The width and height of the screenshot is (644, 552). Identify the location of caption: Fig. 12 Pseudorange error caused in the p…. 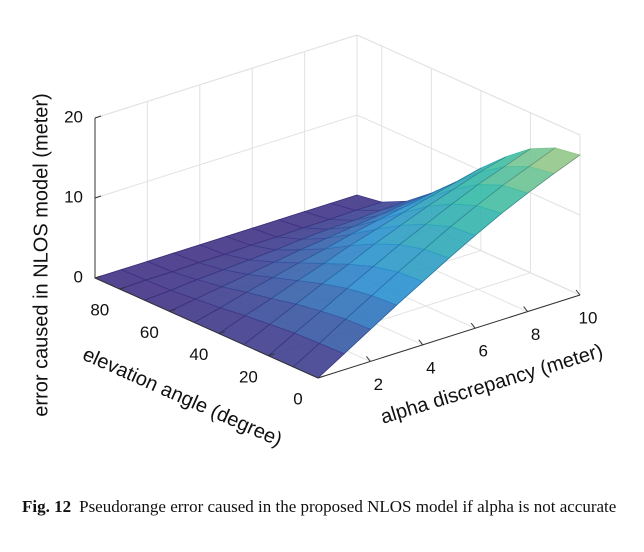
(328, 506).